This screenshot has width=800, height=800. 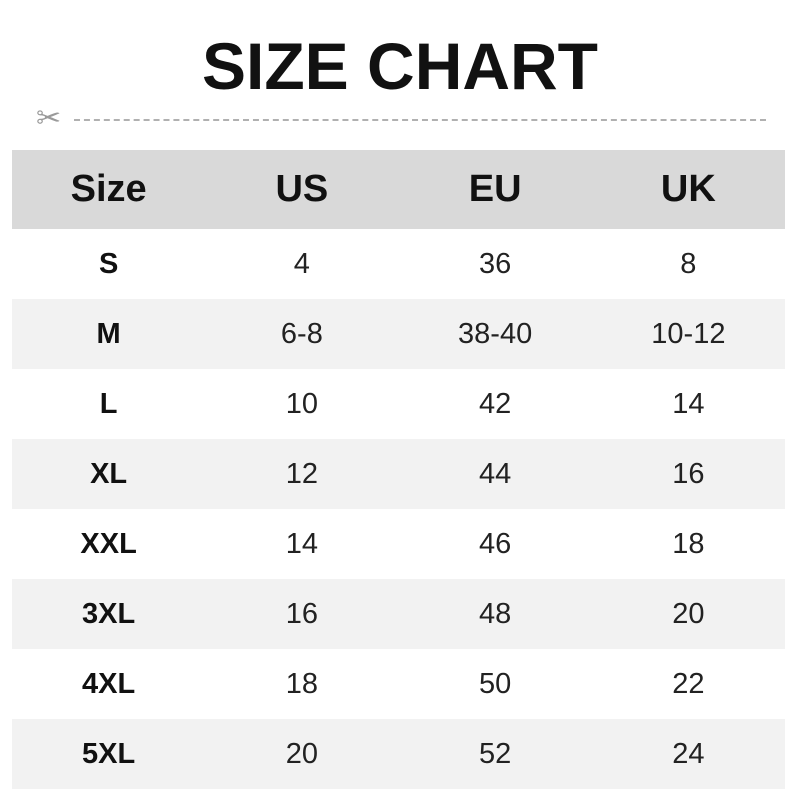 I want to click on table-row: XXL 14 46 18, so click(x=398, y=544).